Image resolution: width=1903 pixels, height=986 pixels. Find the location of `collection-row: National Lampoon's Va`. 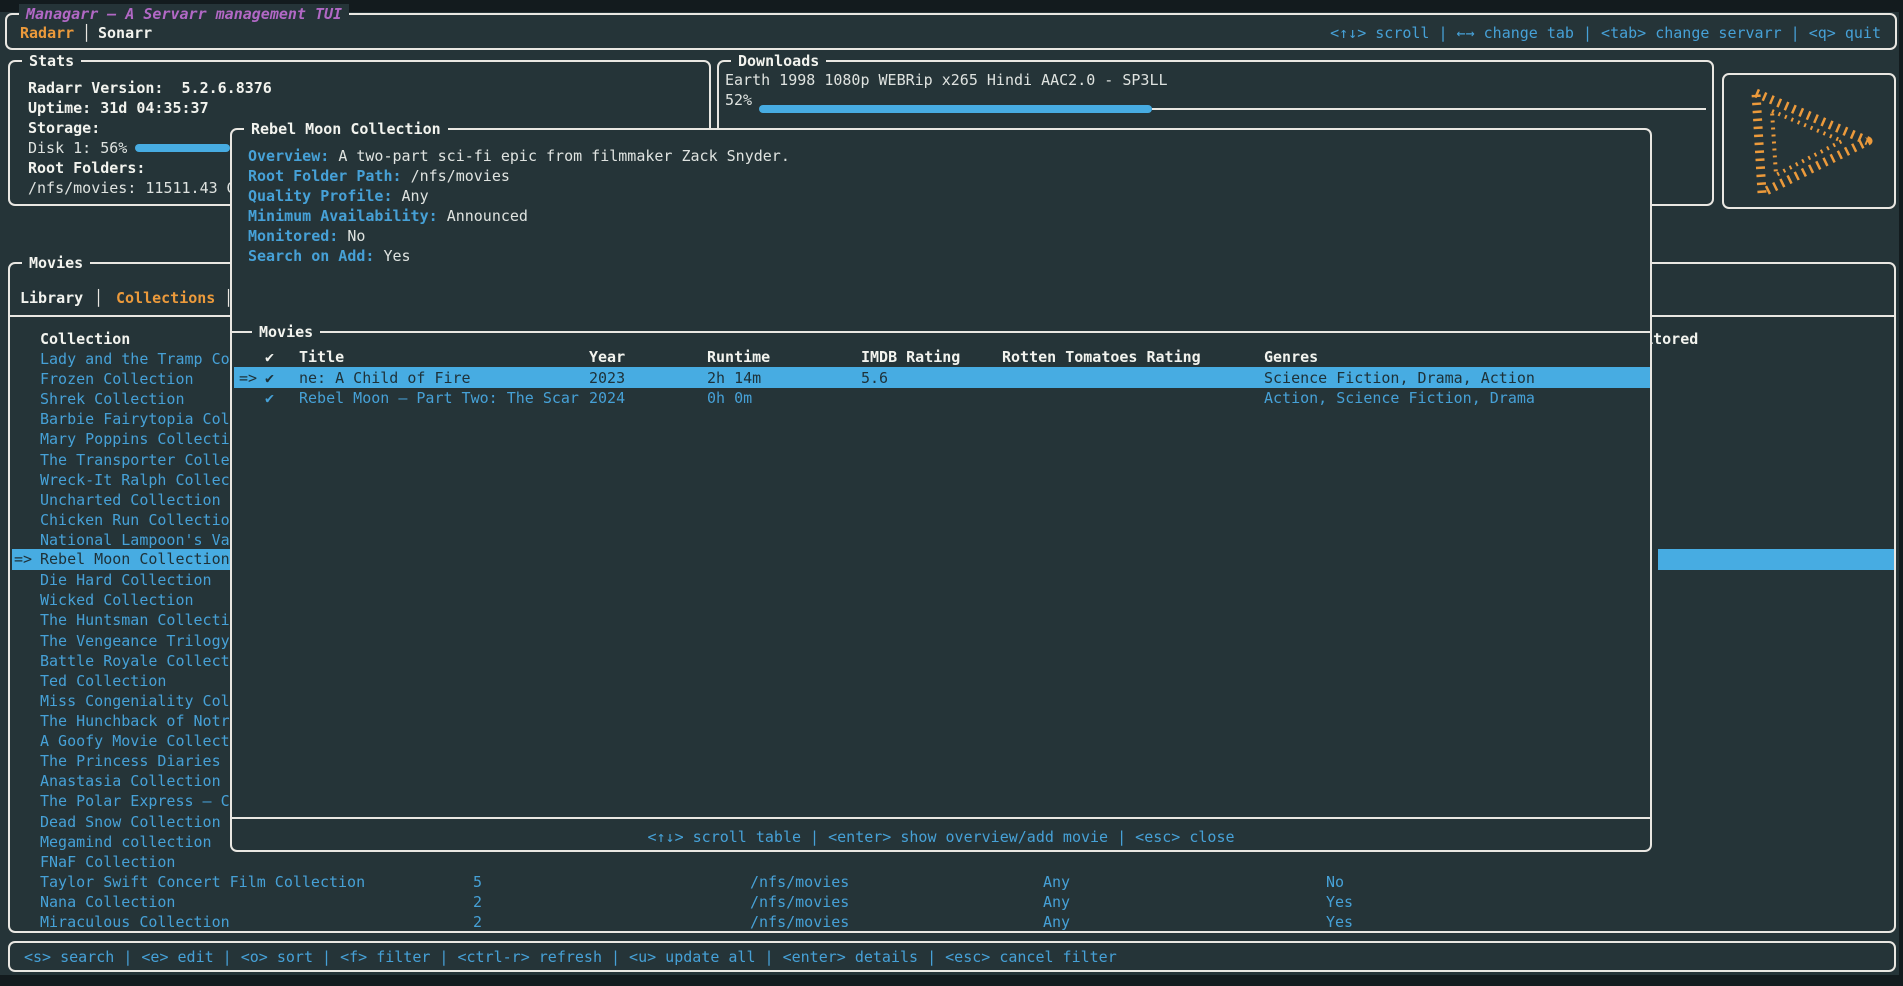

collection-row: National Lampoon's Va is located at coordinates (135, 540).